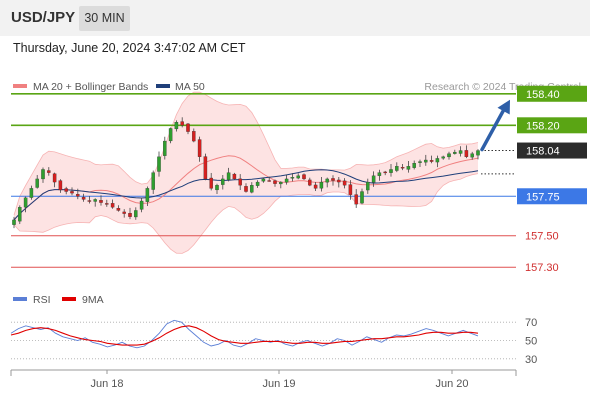 The width and height of the screenshot is (590, 400). I want to click on current-price-badge, so click(552, 150).